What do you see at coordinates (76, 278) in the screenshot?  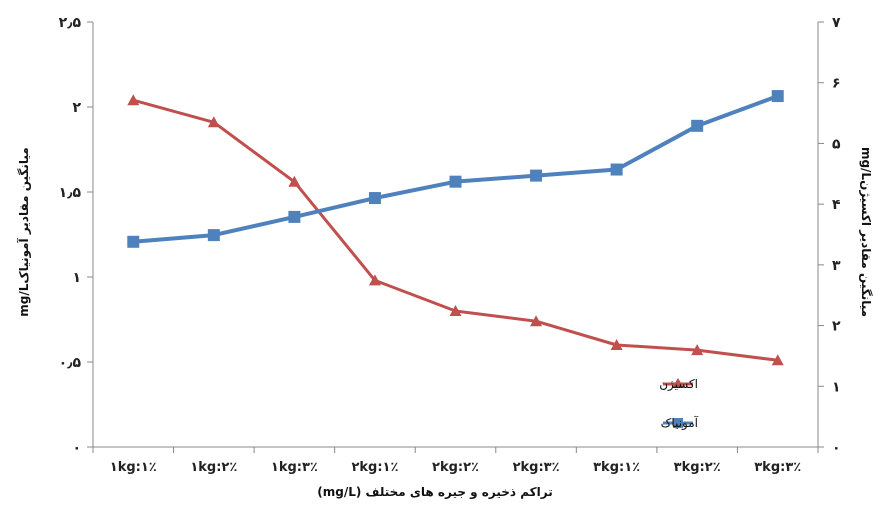 I see `left-tick-label: ۱` at bounding box center [76, 278].